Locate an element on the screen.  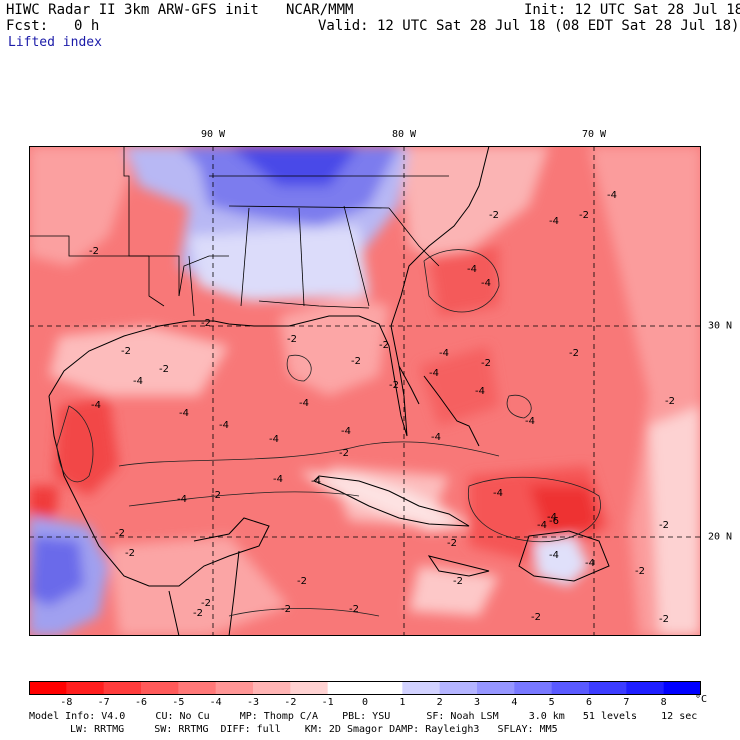
colorbar-tick-label: 6 is located at coordinates (589, 702).